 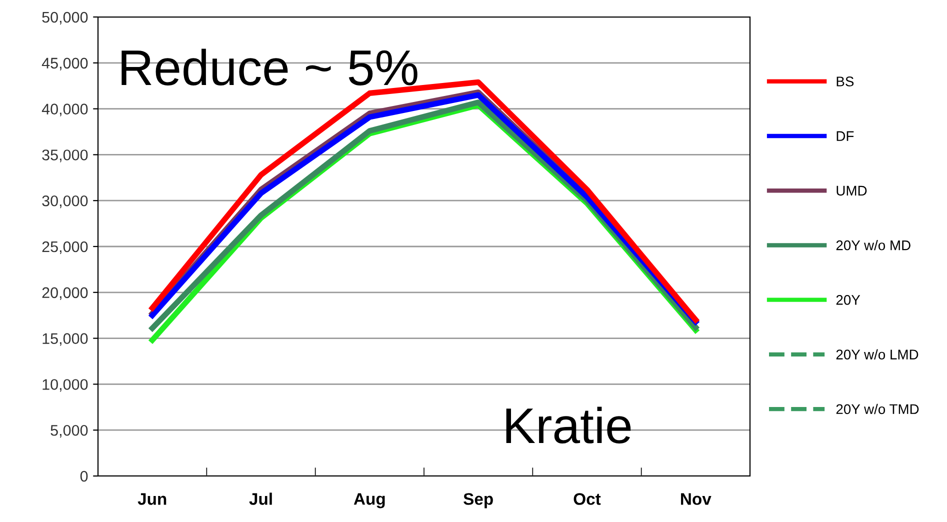 I want to click on legend-label: DF, so click(x=845, y=136).